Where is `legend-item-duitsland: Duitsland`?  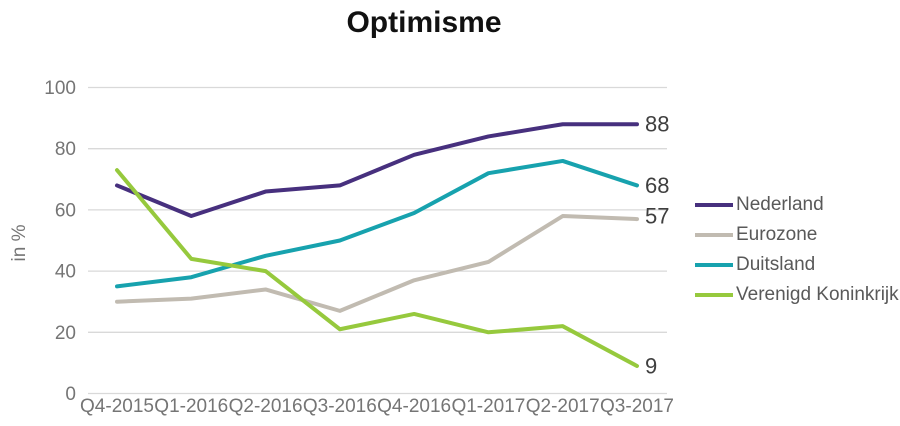 legend-item-duitsland: Duitsland is located at coordinates (797, 265).